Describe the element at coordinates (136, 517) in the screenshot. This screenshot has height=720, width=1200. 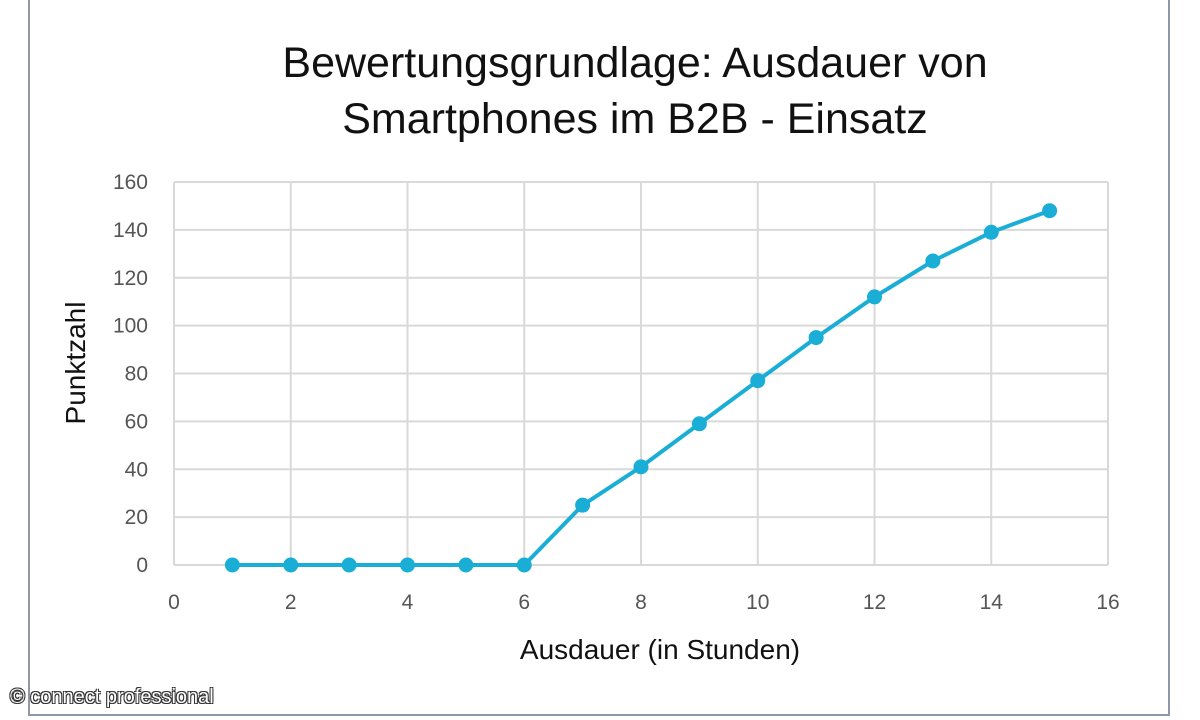
I see `y-tick-label: 20` at that location.